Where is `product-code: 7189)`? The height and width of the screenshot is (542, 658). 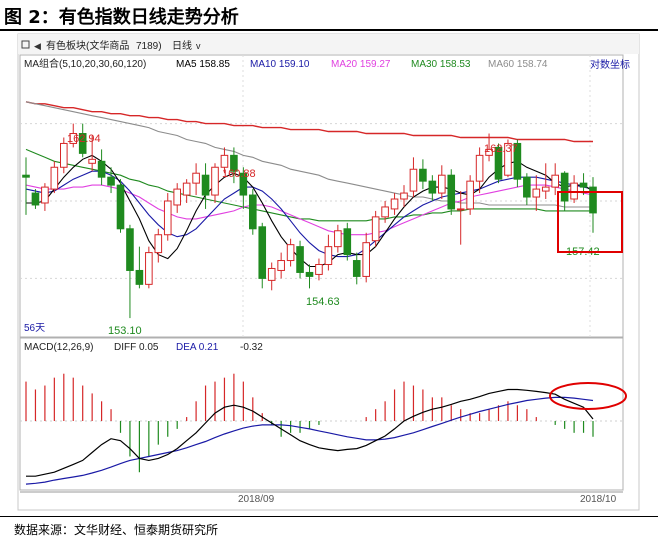
product-code: 7189) is located at coordinates (149, 46).